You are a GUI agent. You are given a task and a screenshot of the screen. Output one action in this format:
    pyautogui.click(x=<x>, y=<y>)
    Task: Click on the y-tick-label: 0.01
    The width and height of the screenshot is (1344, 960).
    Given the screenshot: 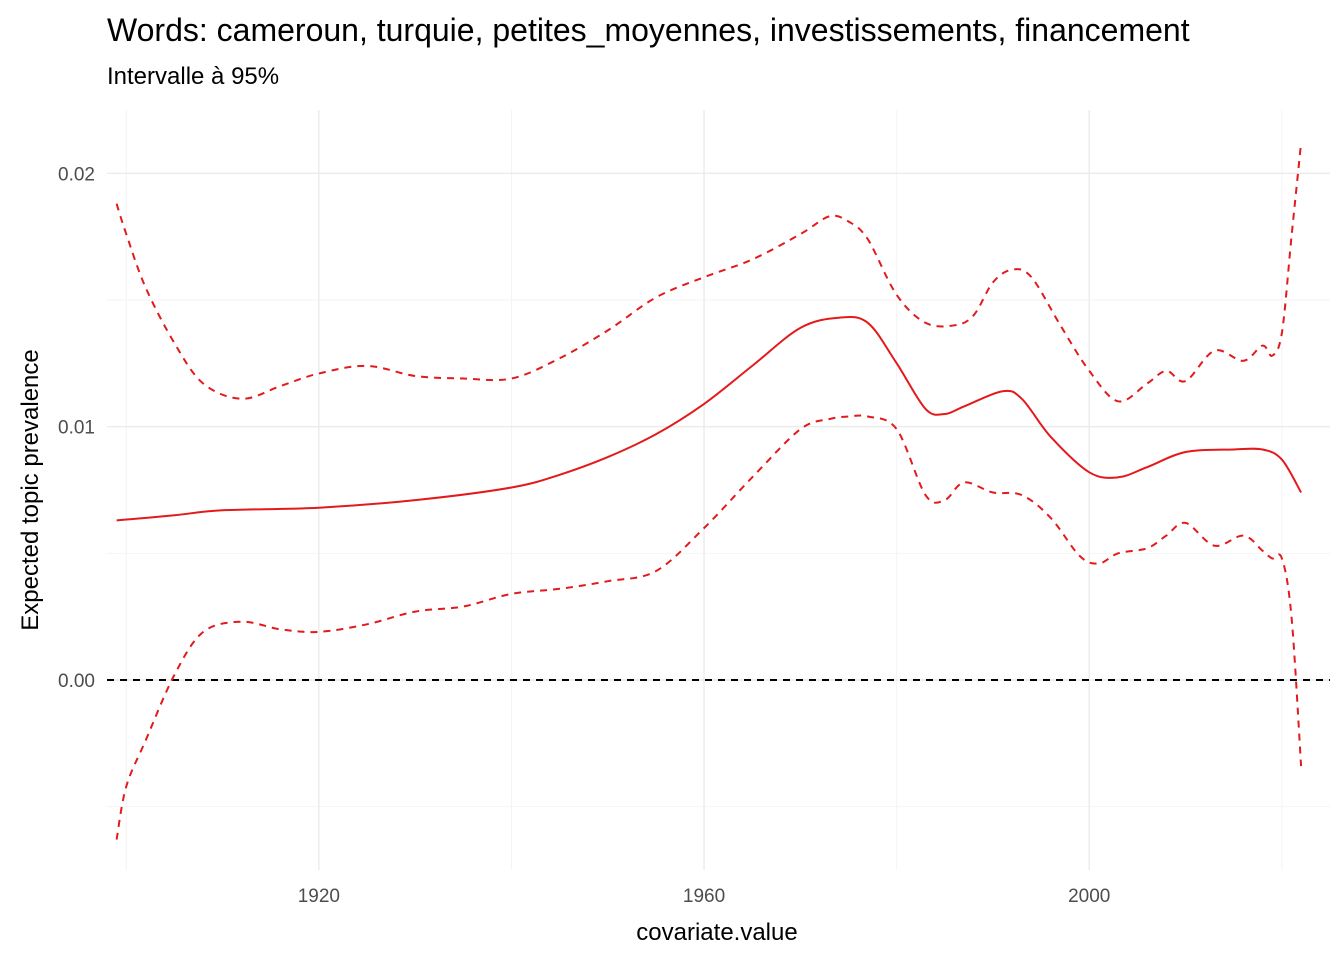 What is the action you would take?
    pyautogui.click(x=76, y=428)
    